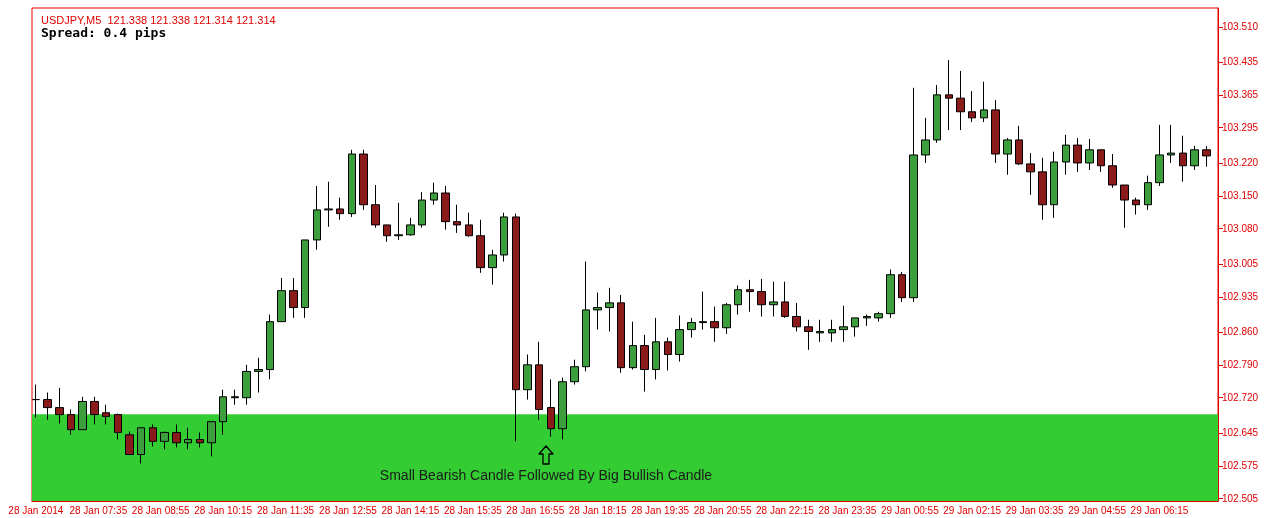 This screenshot has height=518, width=1264. I want to click on y-tick-label: 102.935, so click(1240, 297).